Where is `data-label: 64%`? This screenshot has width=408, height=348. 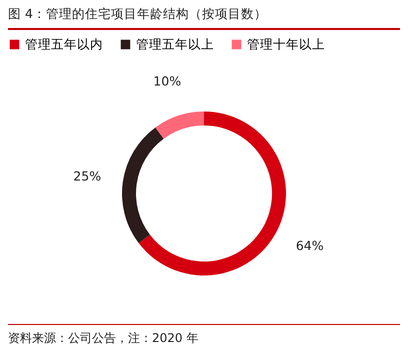
data-label: 64% is located at coordinates (310, 245).